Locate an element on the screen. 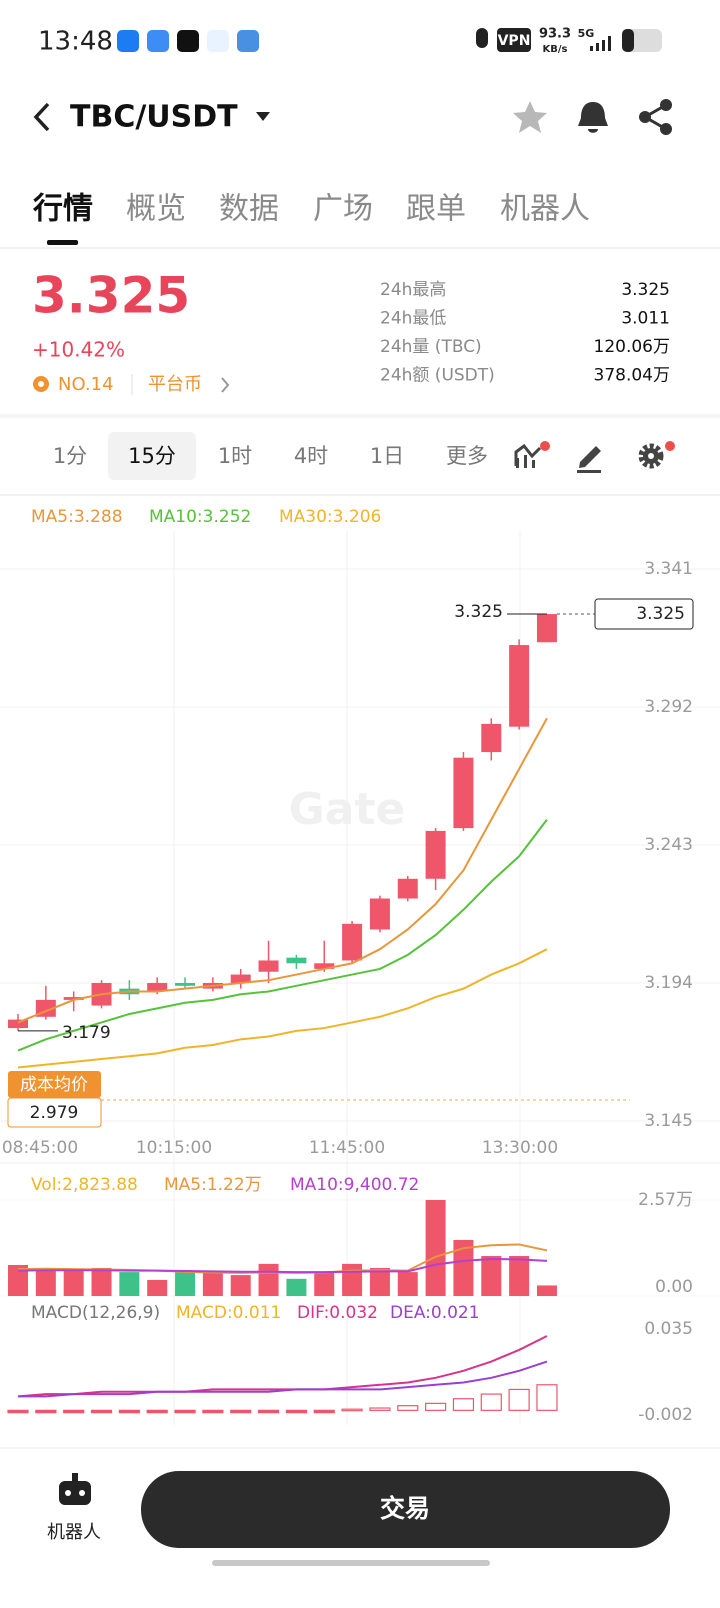 Image resolution: width=720 pixels, height=1608 pixels. settings-button is located at coordinates (656, 455).